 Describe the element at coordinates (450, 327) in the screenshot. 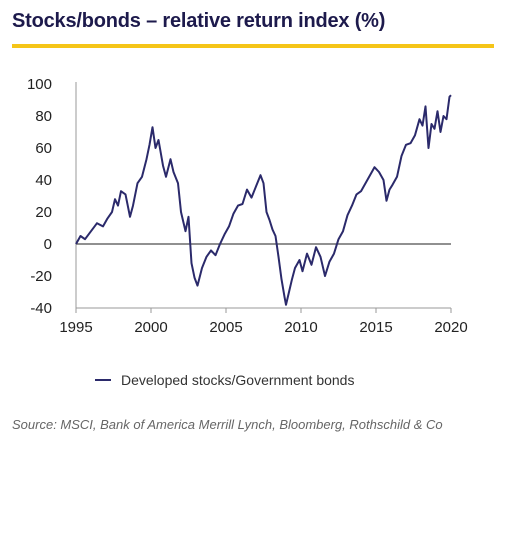

I see `x-tick-label: 2020` at that location.